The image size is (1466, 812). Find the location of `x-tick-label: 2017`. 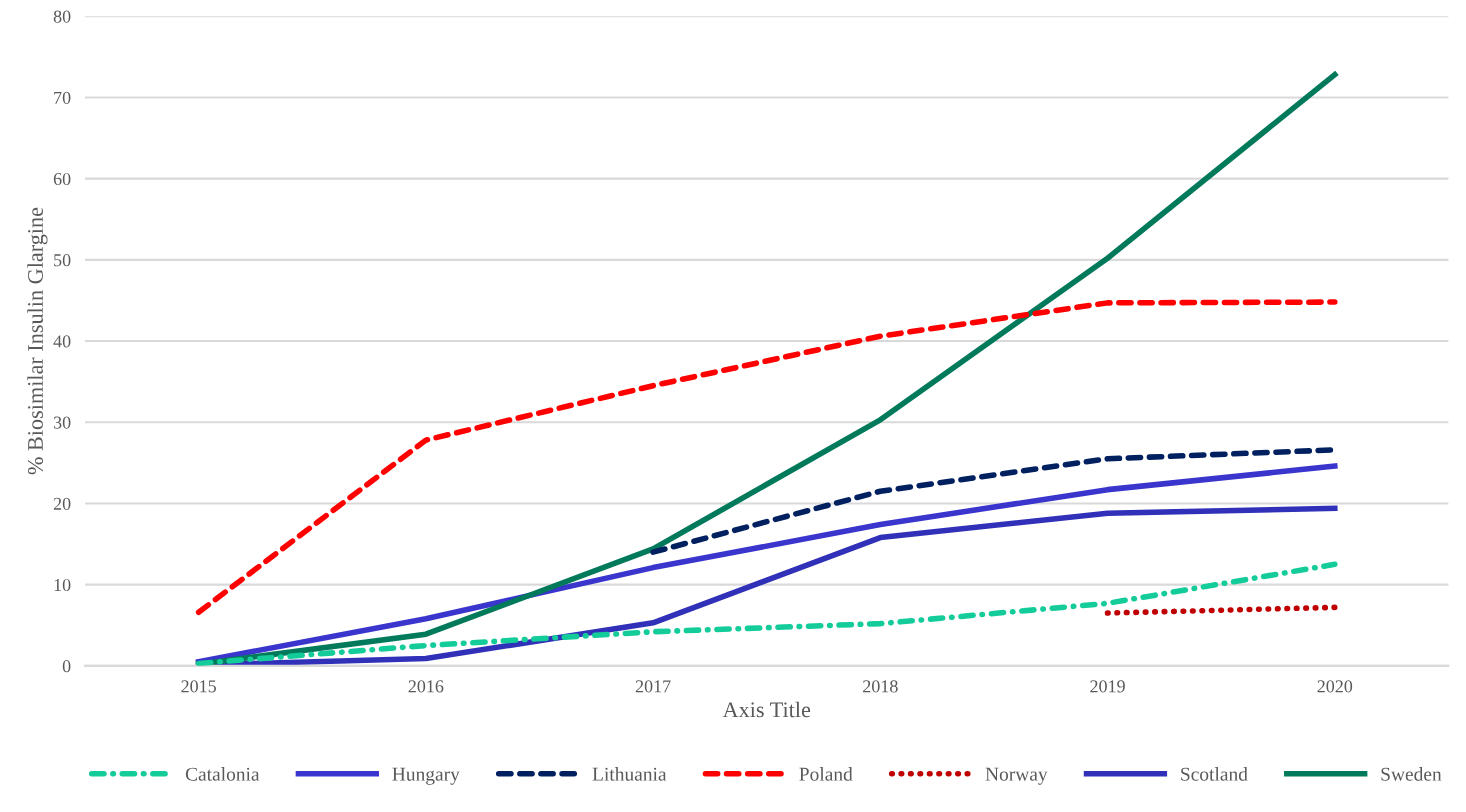

x-tick-label: 2017 is located at coordinates (653, 686).